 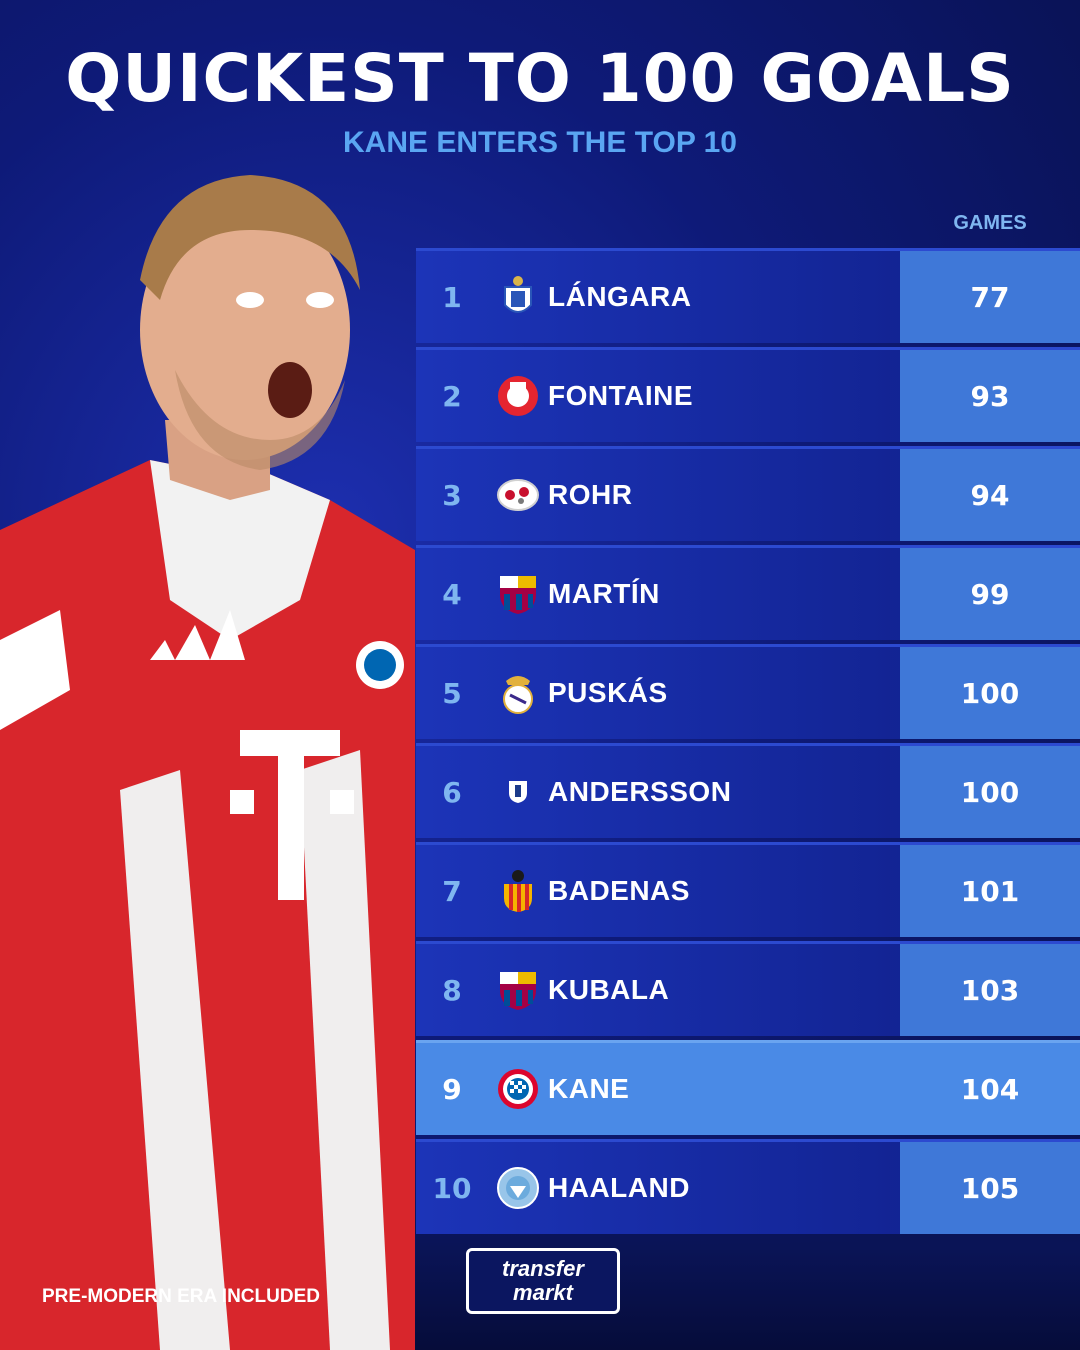 I want to click on table-row: 2 FONTAINE 93, so click(x=748, y=394).